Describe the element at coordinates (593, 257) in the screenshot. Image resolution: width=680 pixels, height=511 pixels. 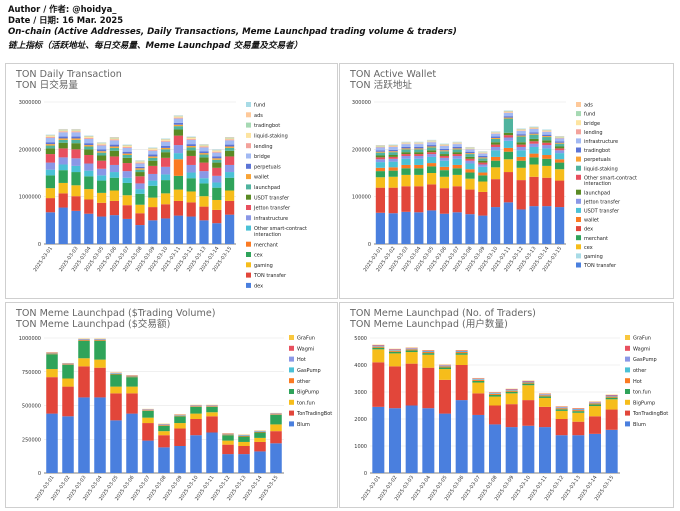
I see `legend-label: gaming` at that location.